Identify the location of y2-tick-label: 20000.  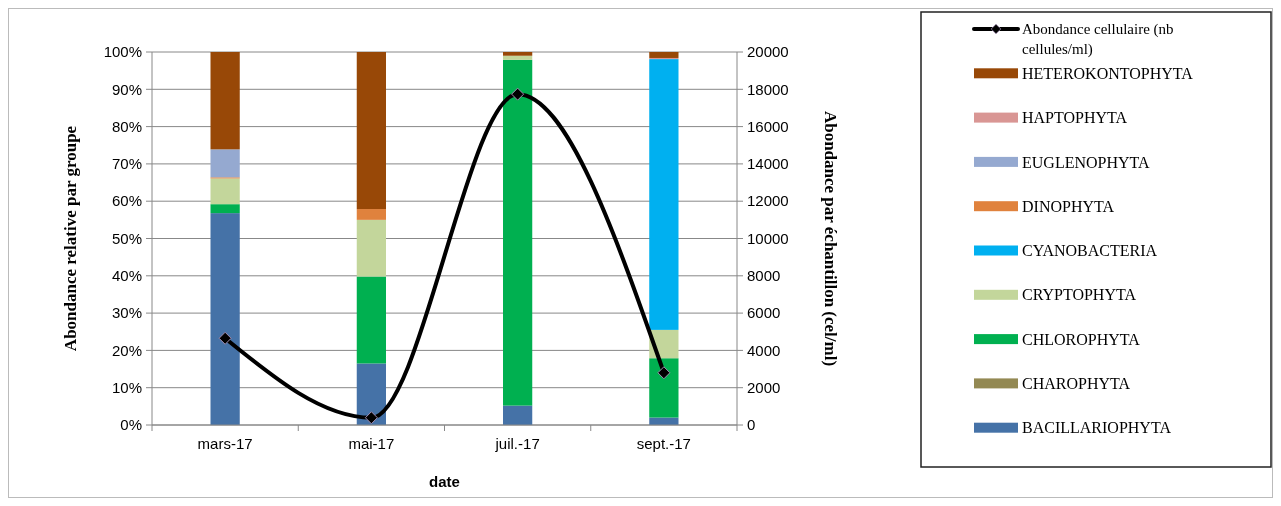
(768, 52).